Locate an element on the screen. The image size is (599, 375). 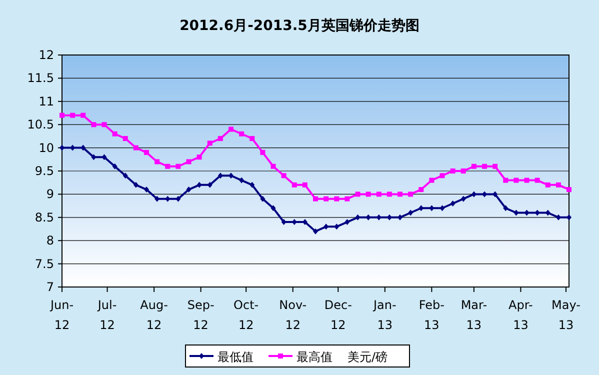
y-tick-label: 9.5 is located at coordinates (44, 171).